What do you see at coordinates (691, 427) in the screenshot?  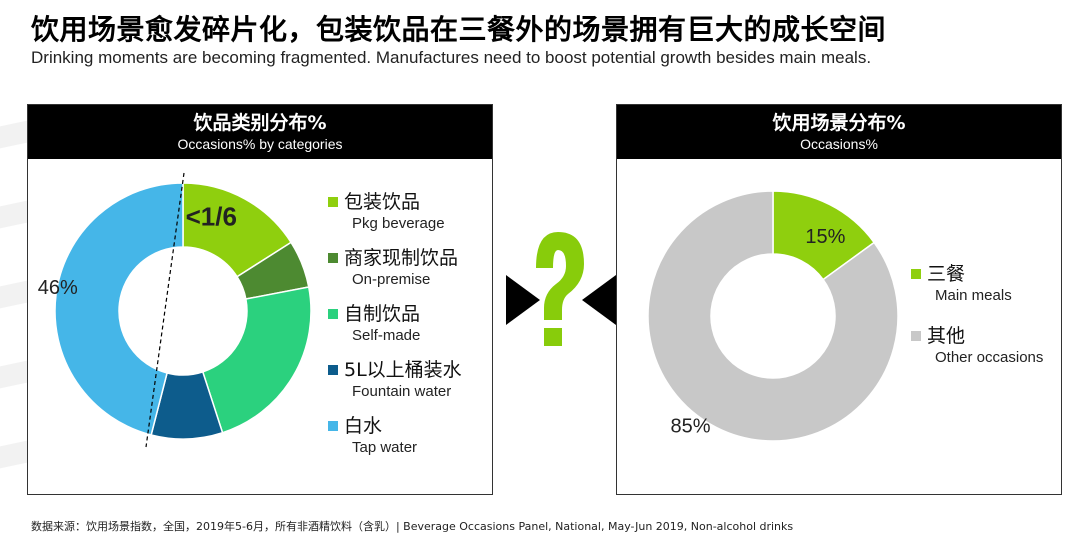 I see `data-label: 85%` at bounding box center [691, 427].